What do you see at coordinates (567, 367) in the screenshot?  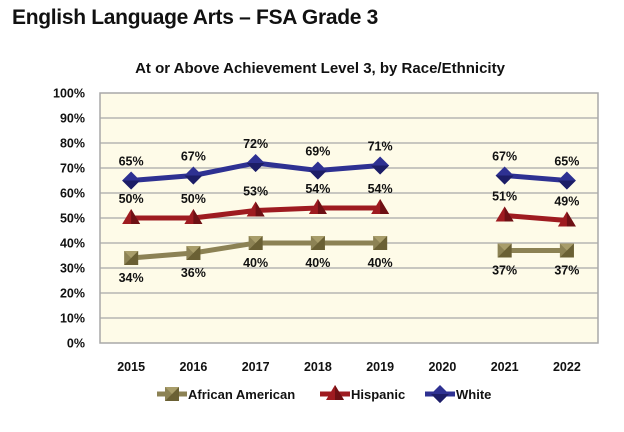 I see `x-tick-label: 2022` at bounding box center [567, 367].